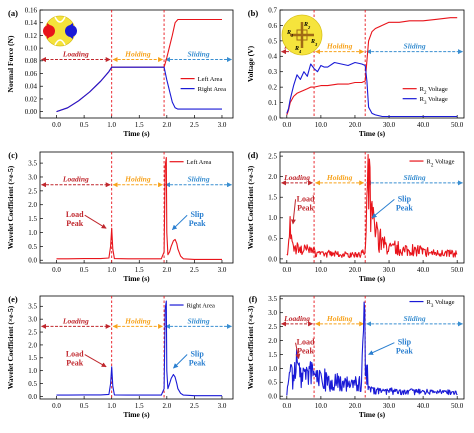 The height and width of the screenshot is (433, 474). I want to click on annotation-text: Slip, so click(197, 354).